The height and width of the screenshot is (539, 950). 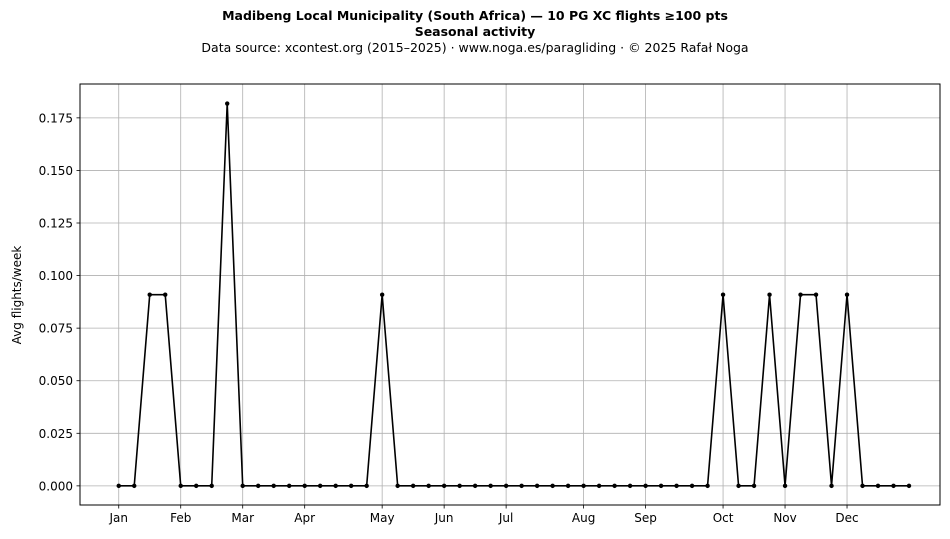 I want to click on y-tick-label: 0.050, so click(x=56, y=381).